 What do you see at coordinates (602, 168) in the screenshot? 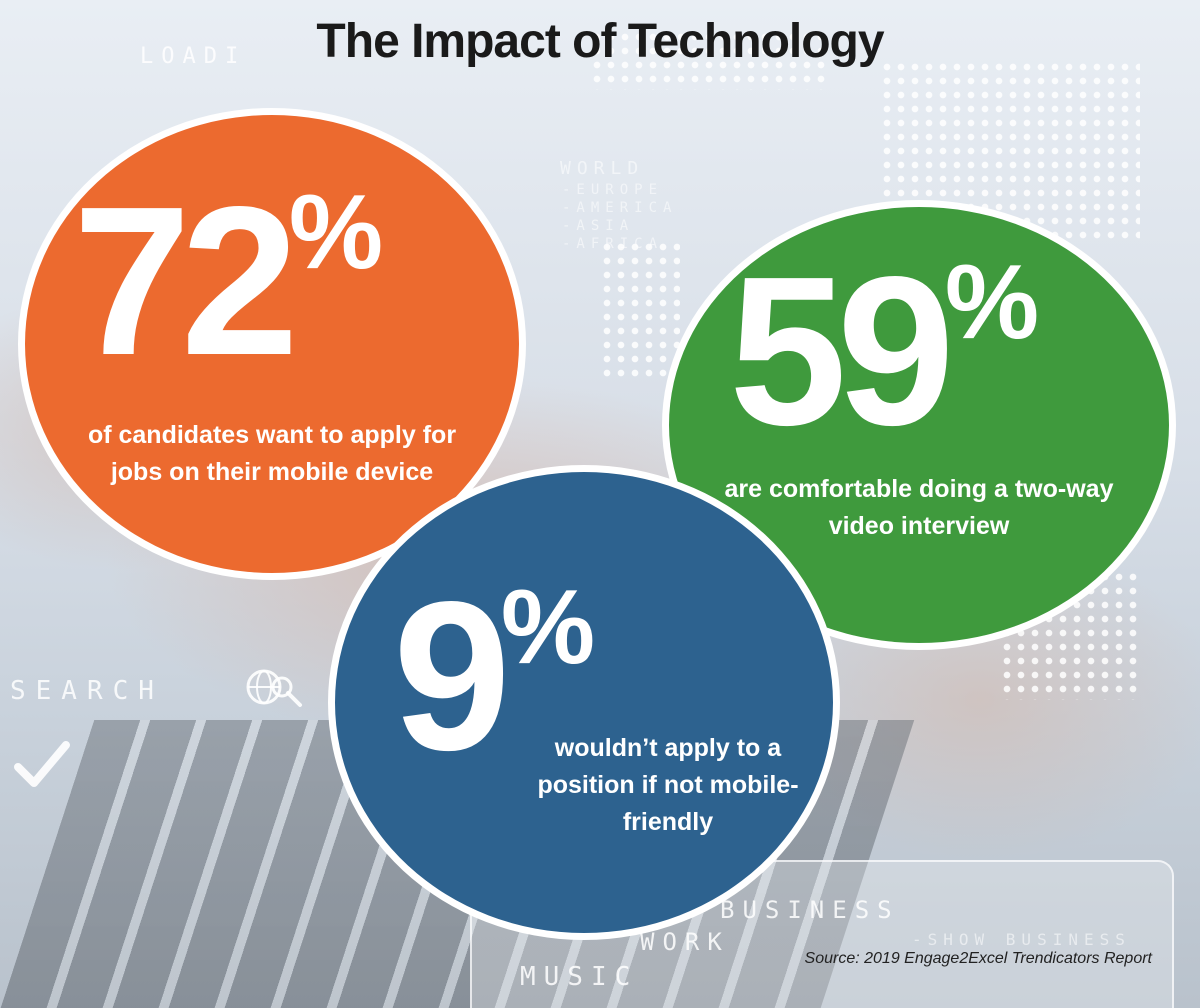
I see `bg-label-world: WORLD` at bounding box center [602, 168].